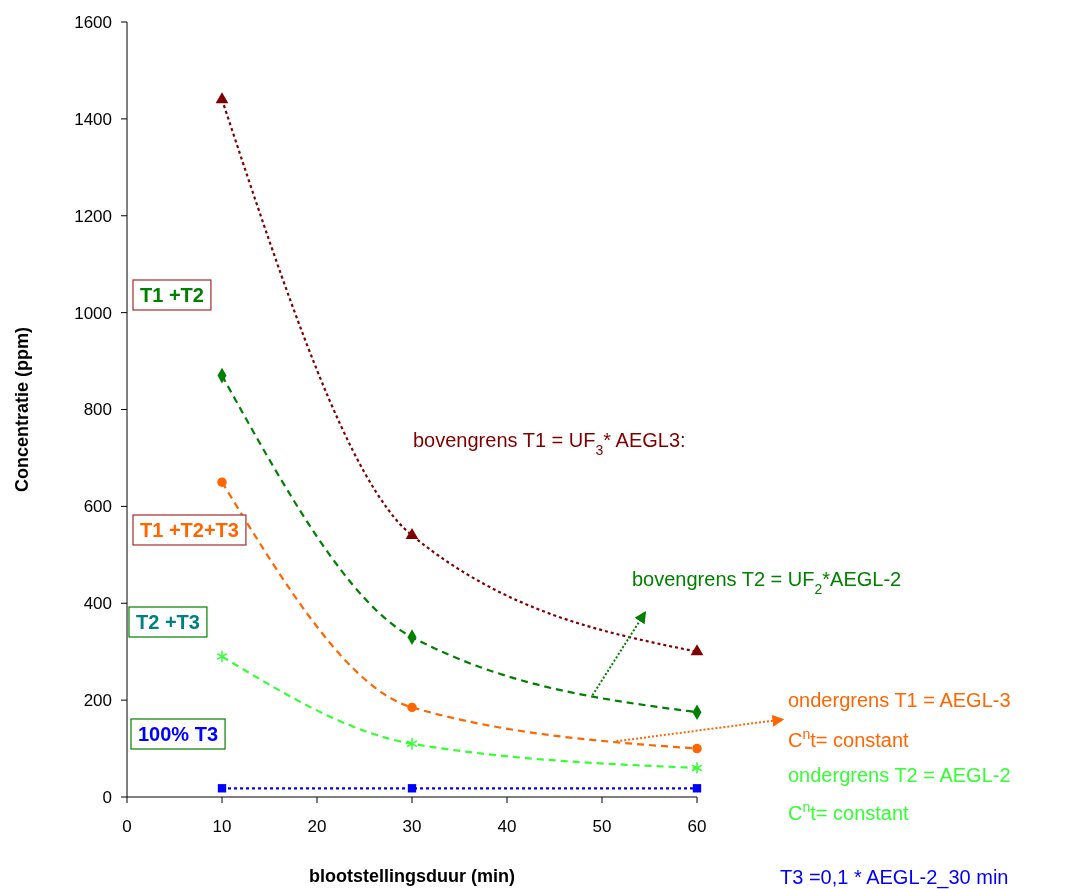 The image size is (1092, 889). Describe the element at coordinates (412, 876) in the screenshot. I see `x-axis-title: blootstellingsduur (min)` at that location.